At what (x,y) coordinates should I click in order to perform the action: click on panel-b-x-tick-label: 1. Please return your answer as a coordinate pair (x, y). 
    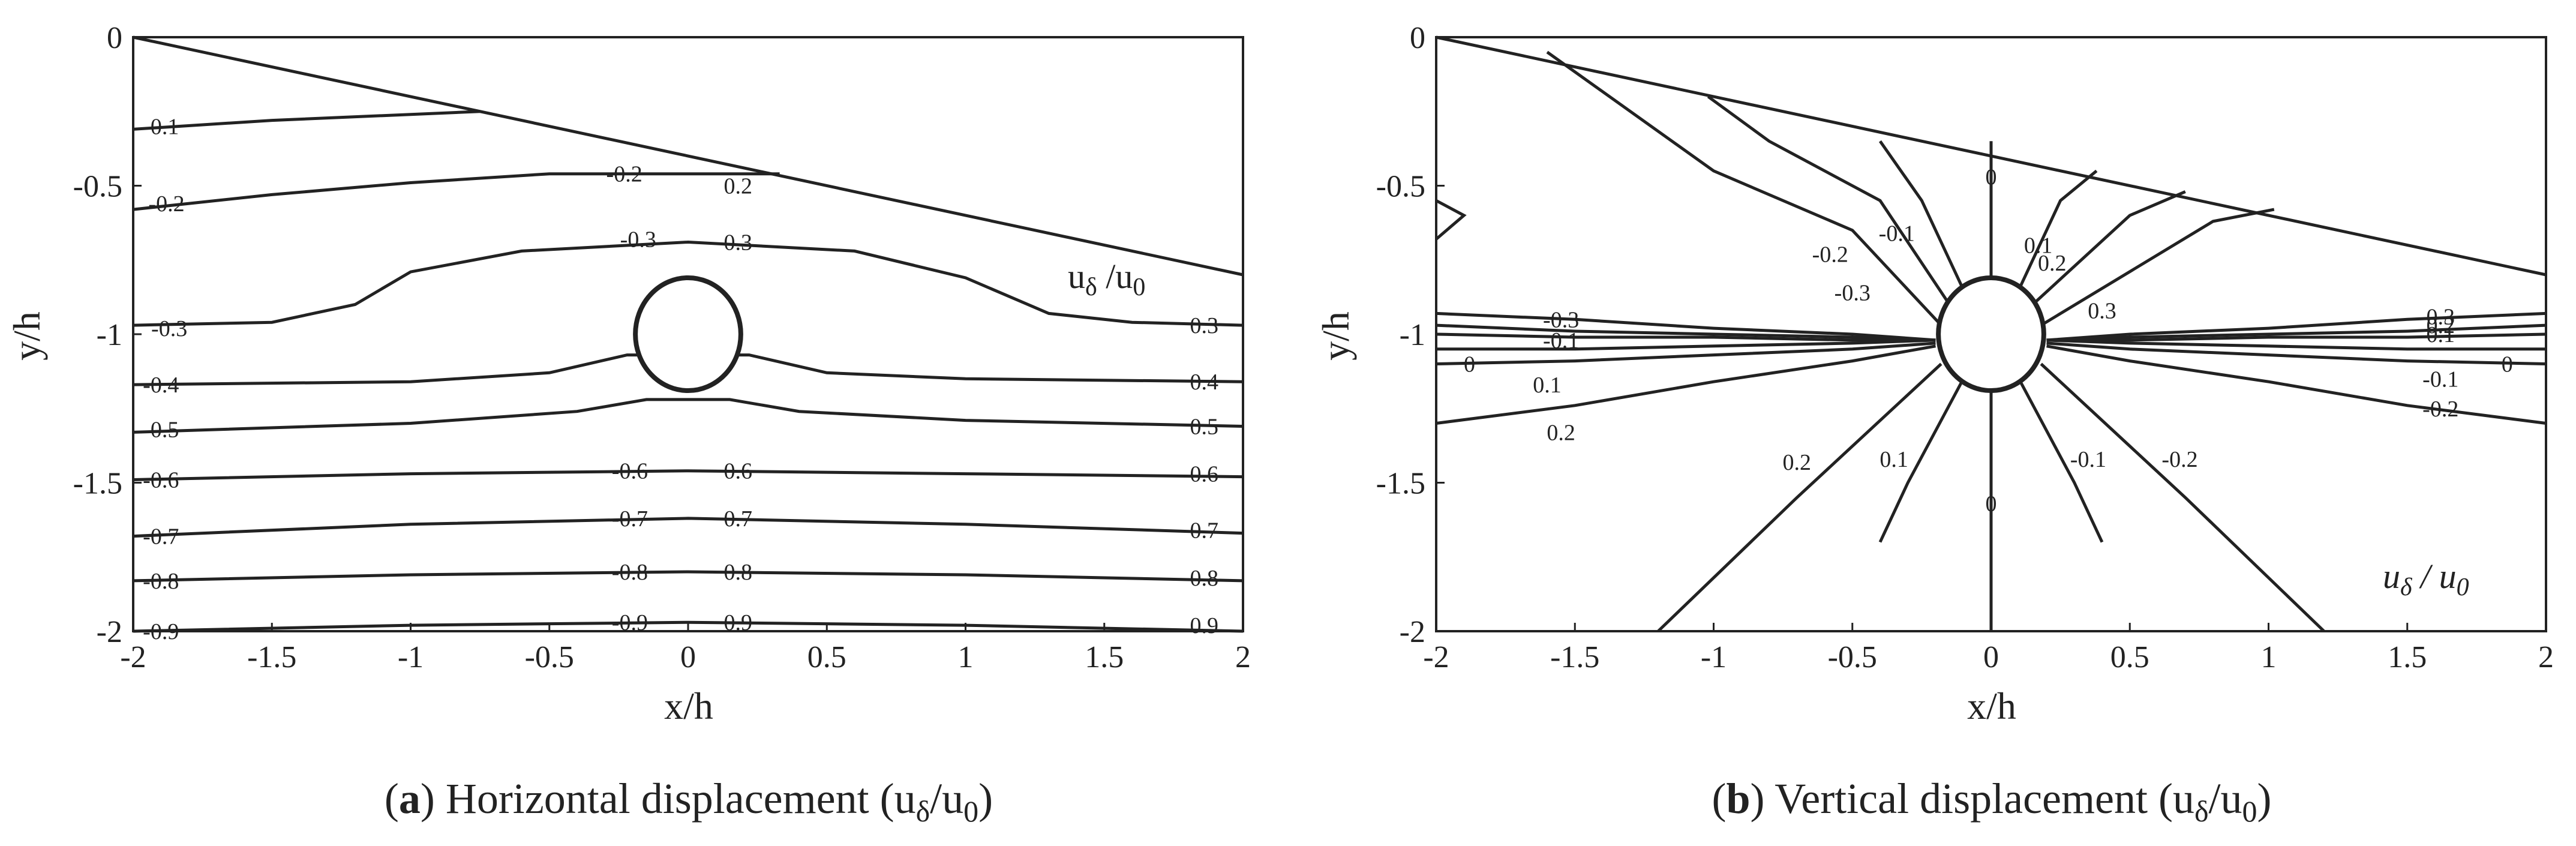
    Looking at the image, I should click on (2269, 657).